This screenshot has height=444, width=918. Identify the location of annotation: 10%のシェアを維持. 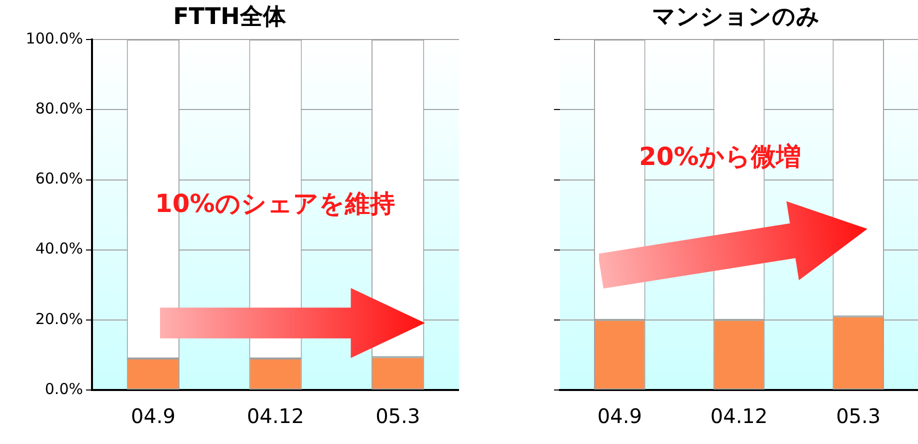
(275, 204).